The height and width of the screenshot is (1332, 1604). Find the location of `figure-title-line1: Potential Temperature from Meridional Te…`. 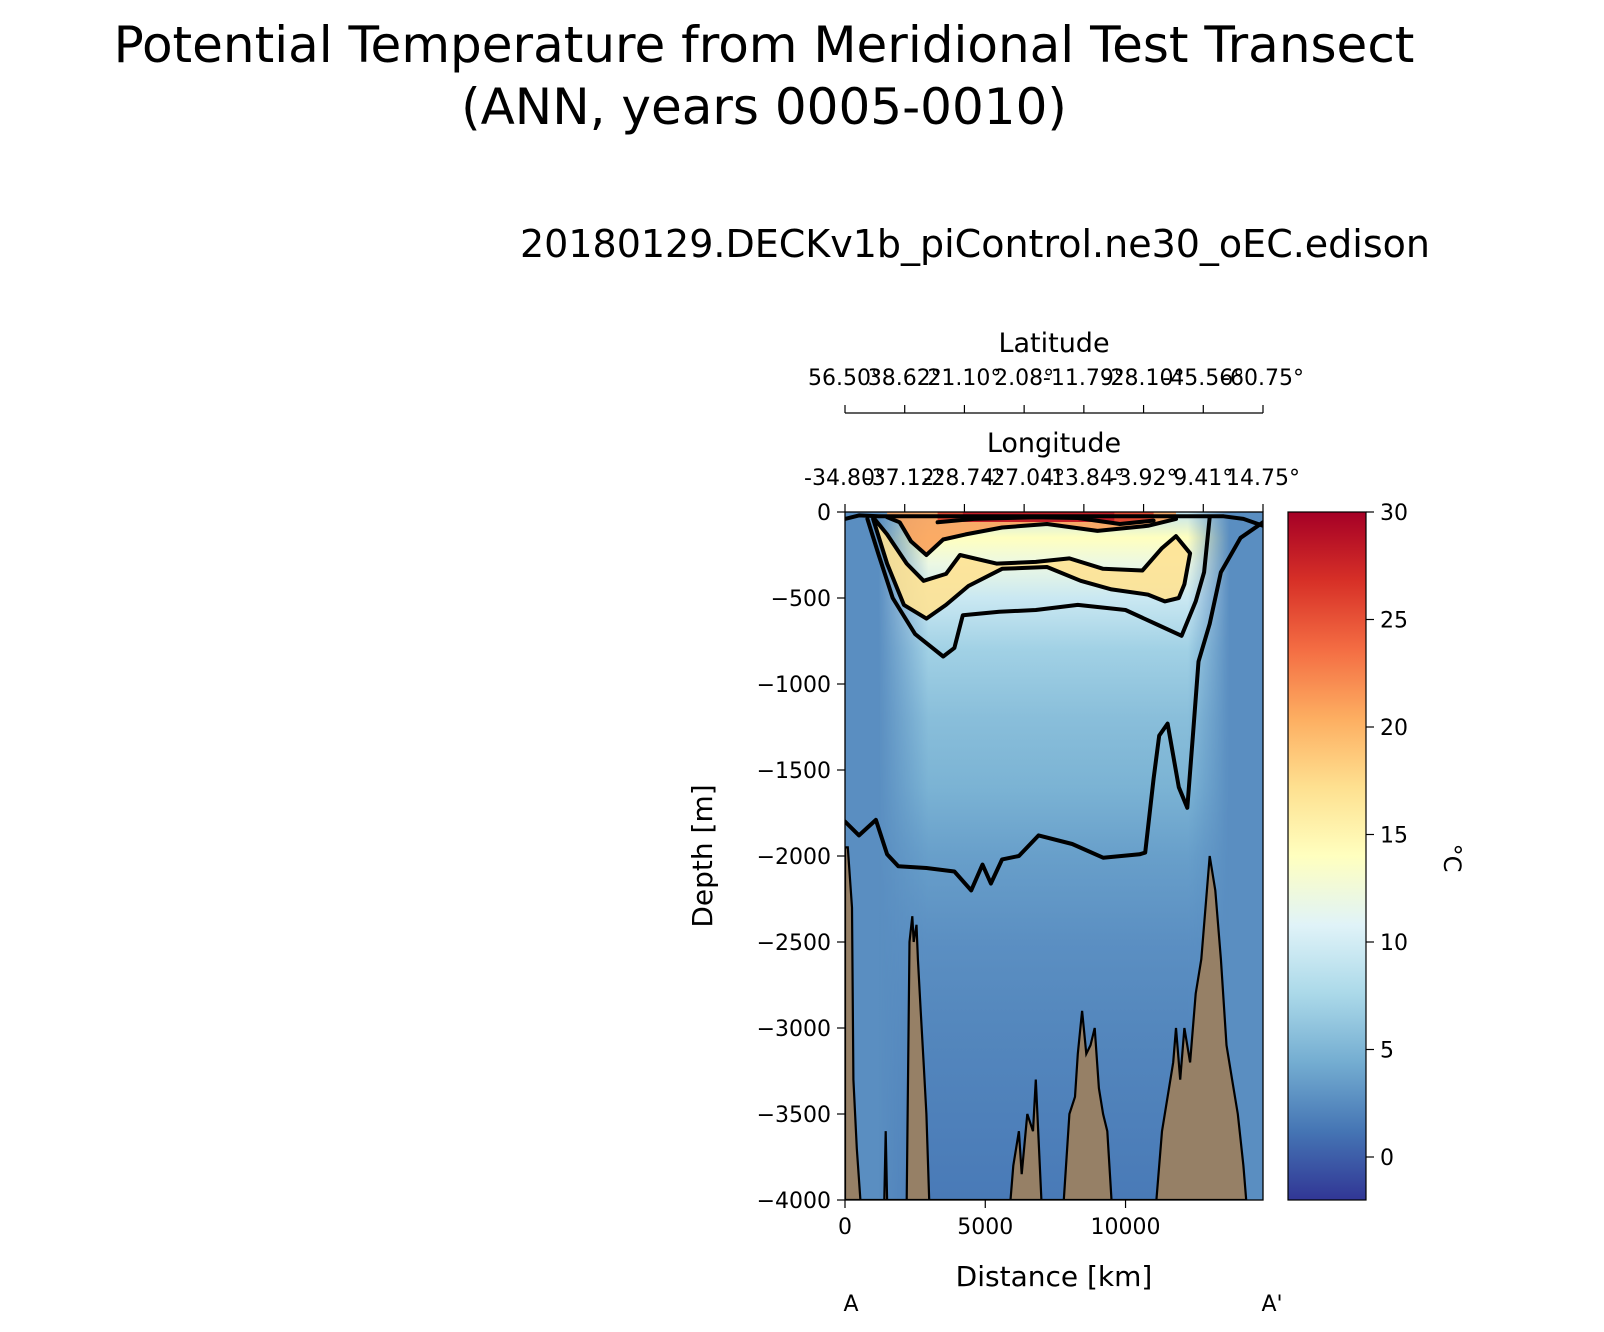

figure-title-line1: Potential Temperature from Meridional Te… is located at coordinates (764, 45).